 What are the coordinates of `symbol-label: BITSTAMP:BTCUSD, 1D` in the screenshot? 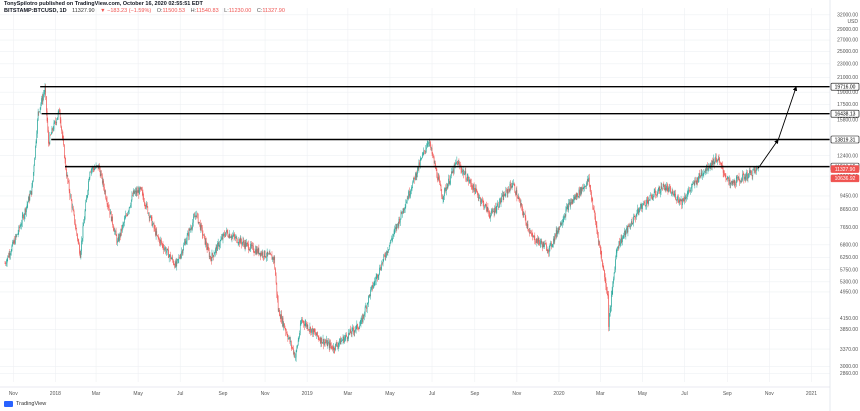 It's located at (35, 11).